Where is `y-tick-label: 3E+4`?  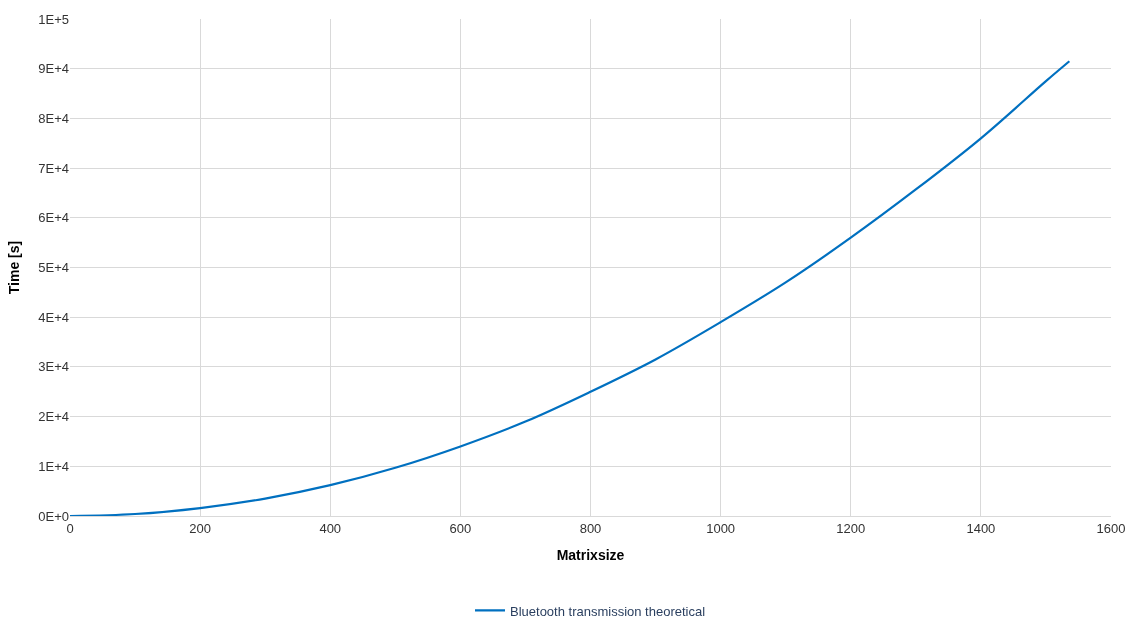
y-tick-label: 3E+4 is located at coordinates (53, 367).